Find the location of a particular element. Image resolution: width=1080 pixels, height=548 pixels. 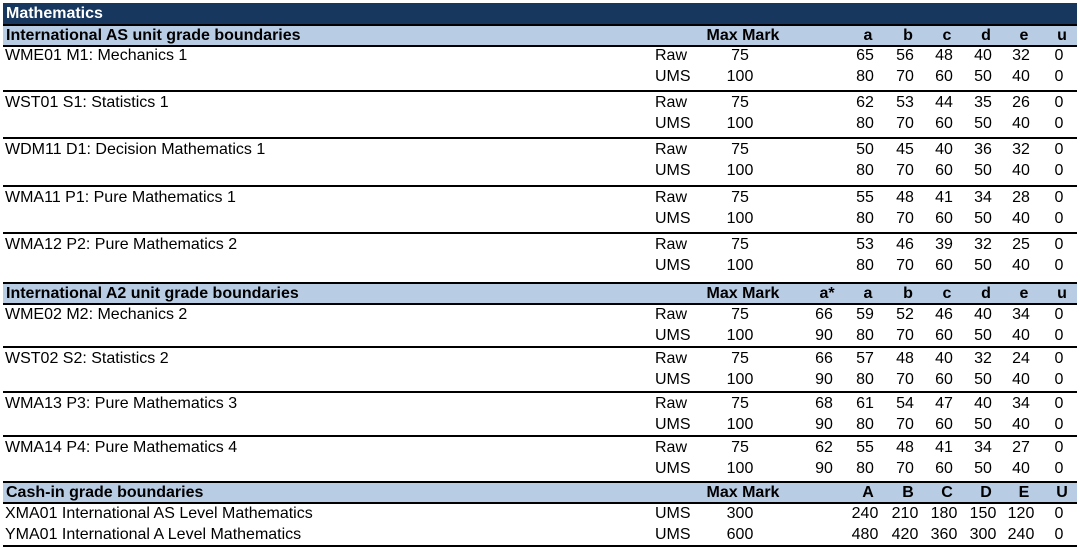

a2-header-astar: a* is located at coordinates (827, 293).